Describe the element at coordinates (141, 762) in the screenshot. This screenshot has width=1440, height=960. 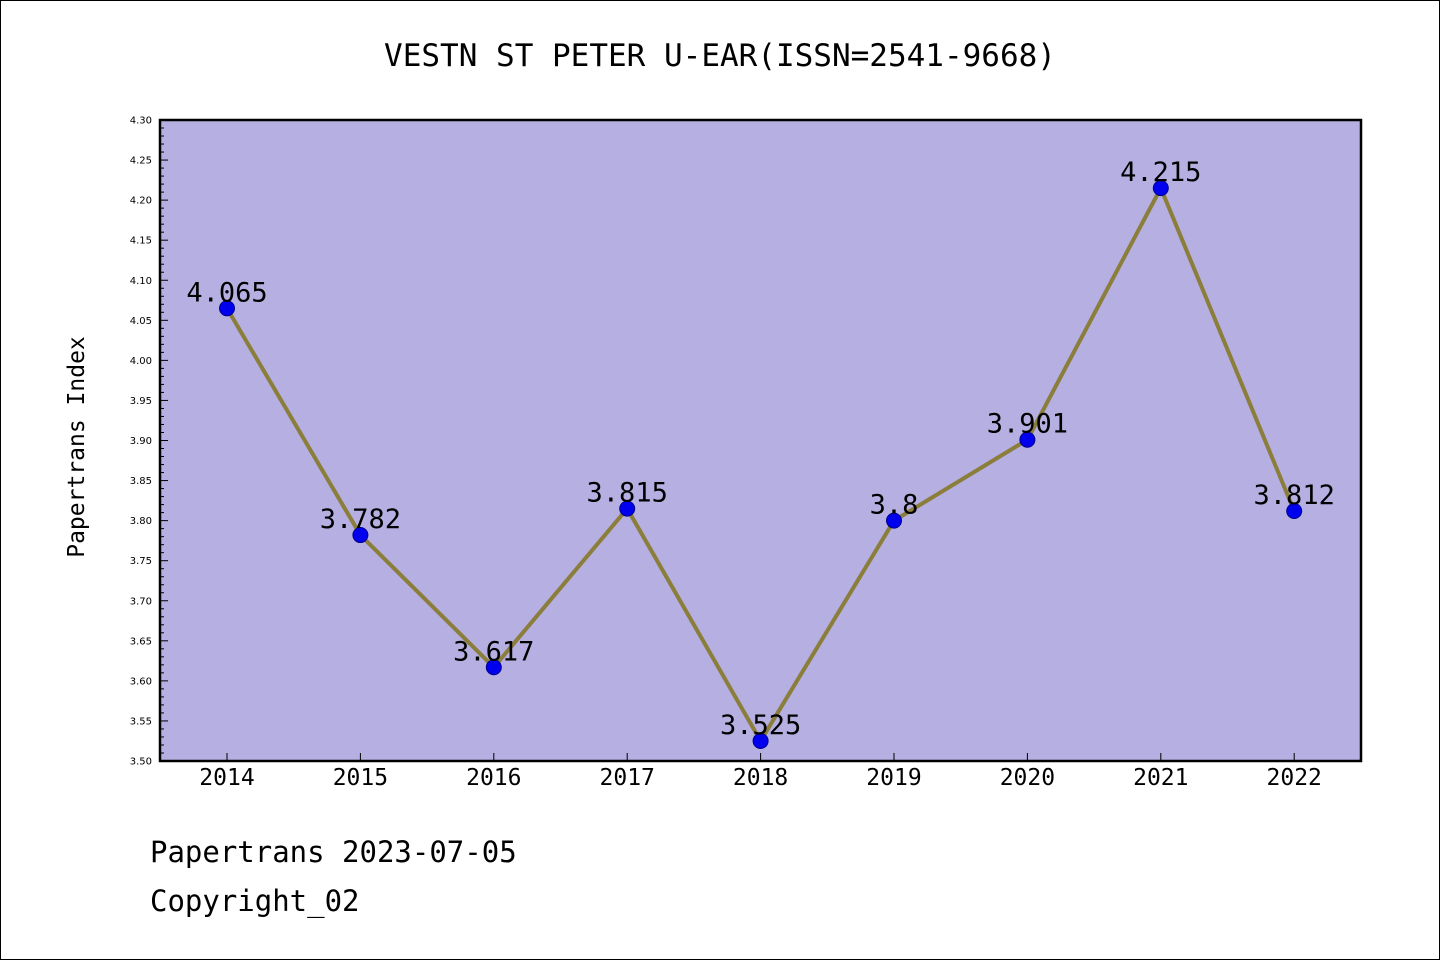
I see `y-tick-label: 3.50` at that location.